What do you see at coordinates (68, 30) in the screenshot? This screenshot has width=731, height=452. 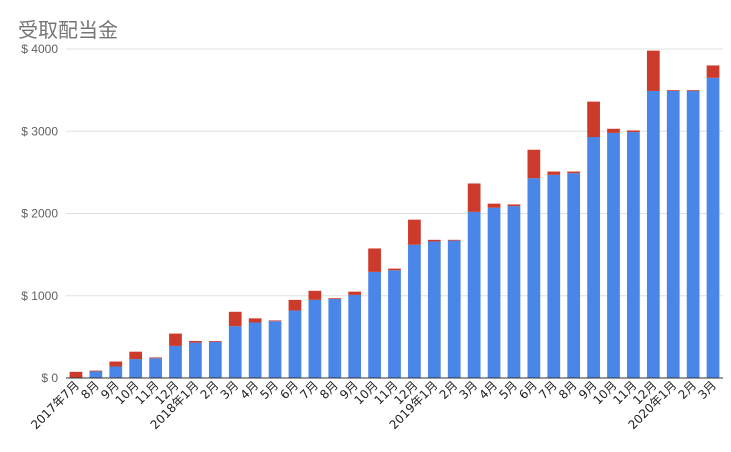 I see `chart-title: 受取配当金` at bounding box center [68, 30].